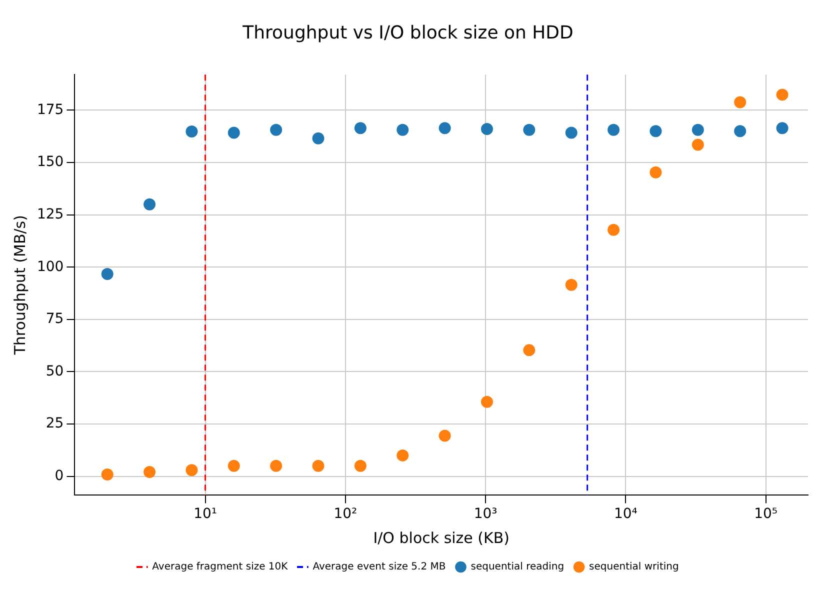 The height and width of the screenshot is (590, 826). I want to click on y-tick-label: 50, so click(55, 371).